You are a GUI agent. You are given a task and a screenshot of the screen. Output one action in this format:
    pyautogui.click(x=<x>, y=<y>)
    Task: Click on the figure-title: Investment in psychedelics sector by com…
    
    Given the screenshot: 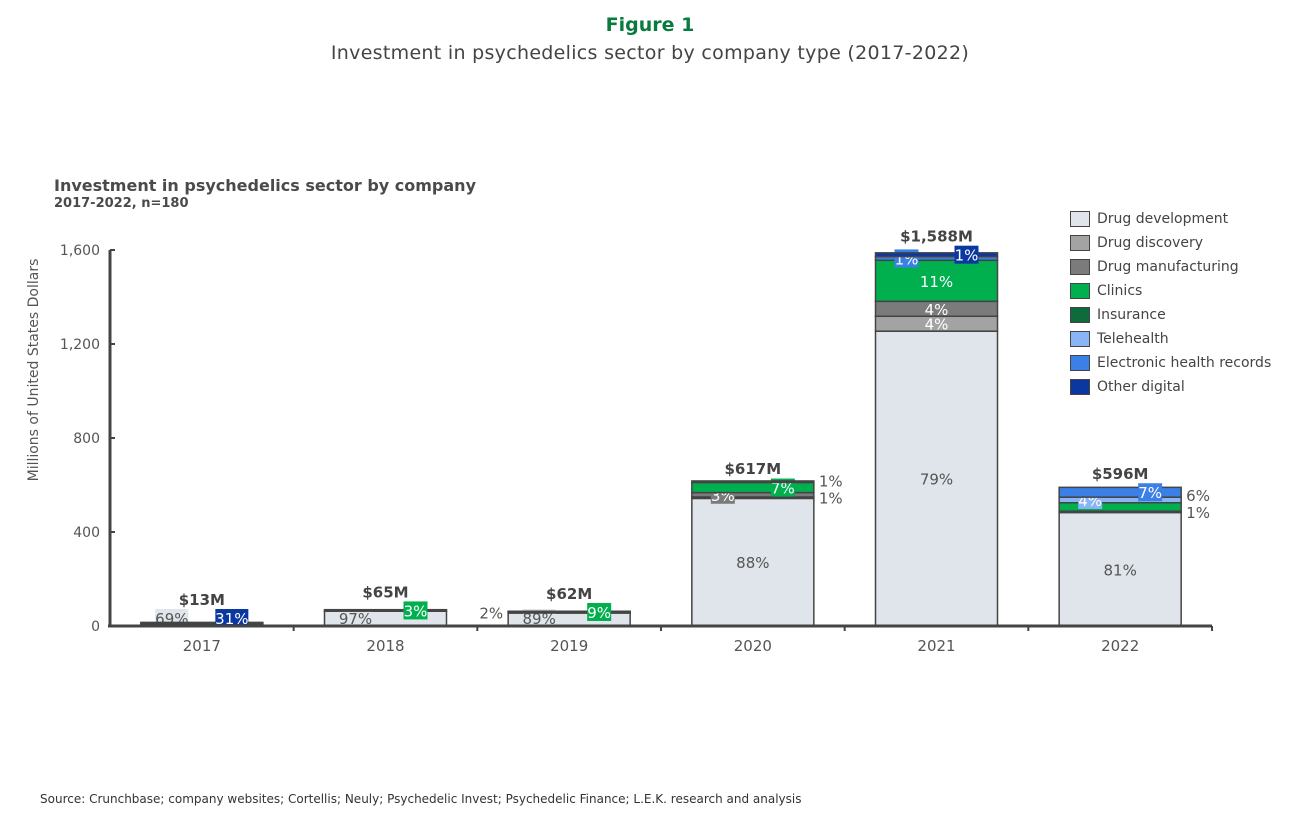 What is the action you would take?
    pyautogui.click(x=650, y=53)
    